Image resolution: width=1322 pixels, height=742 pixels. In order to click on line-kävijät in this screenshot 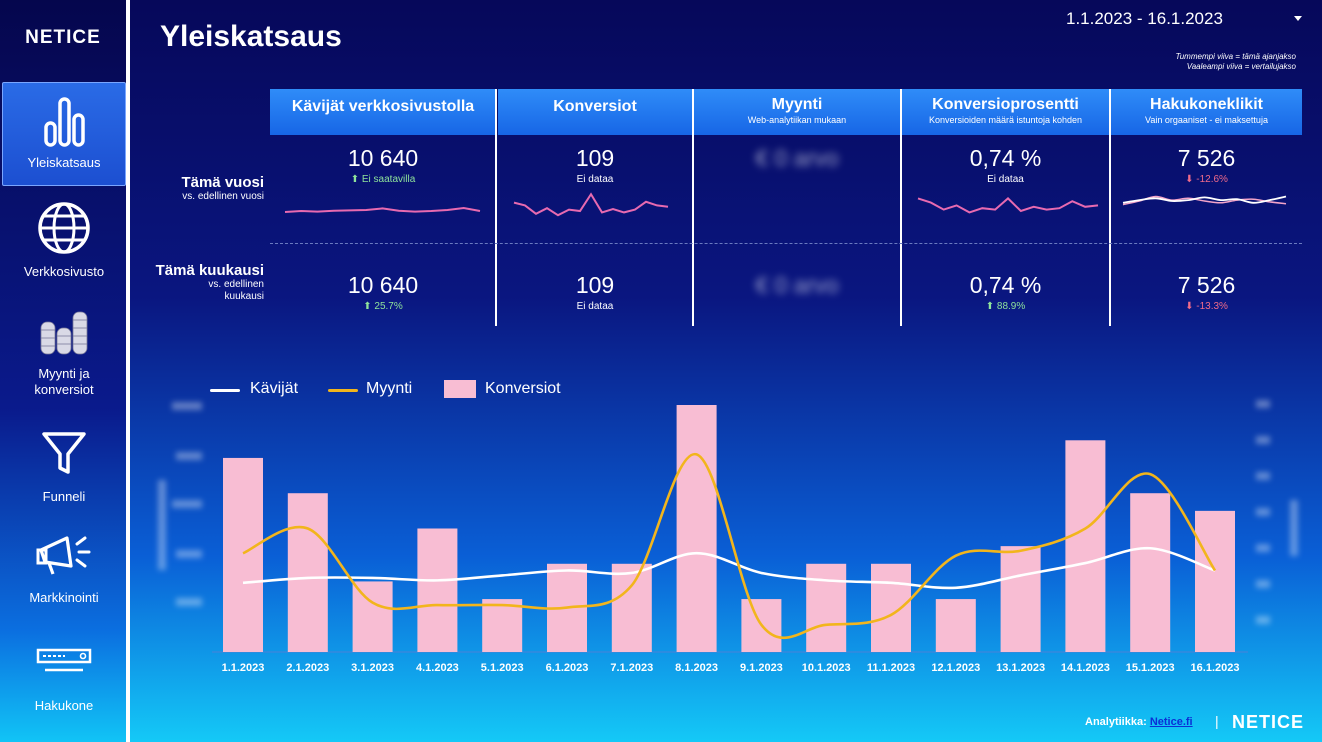, I will do `click(729, 568)`.